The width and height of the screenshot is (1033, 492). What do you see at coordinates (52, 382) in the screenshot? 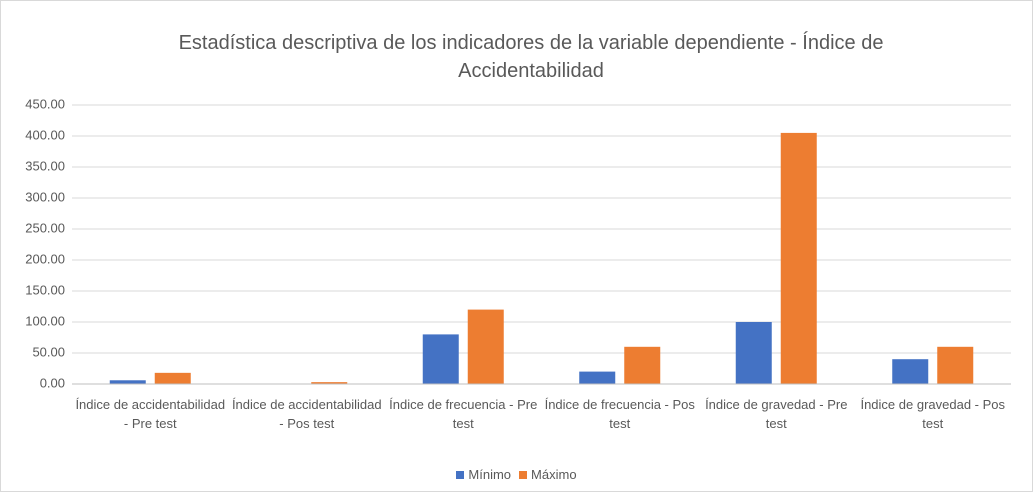
I see `y-tick-label: 0.00` at bounding box center [52, 382].